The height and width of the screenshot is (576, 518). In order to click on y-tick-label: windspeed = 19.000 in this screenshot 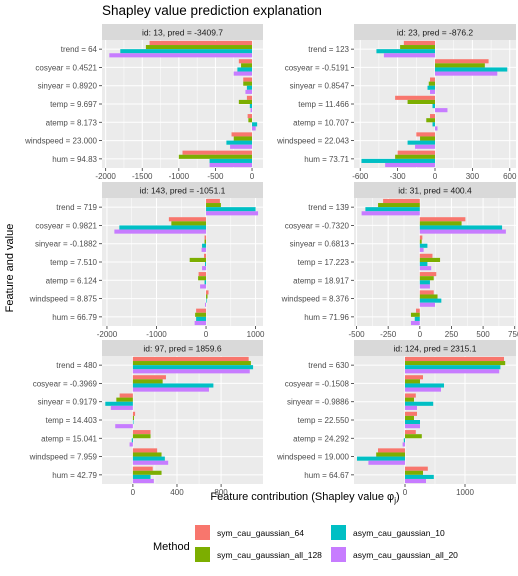, I will do `click(312, 457)`.